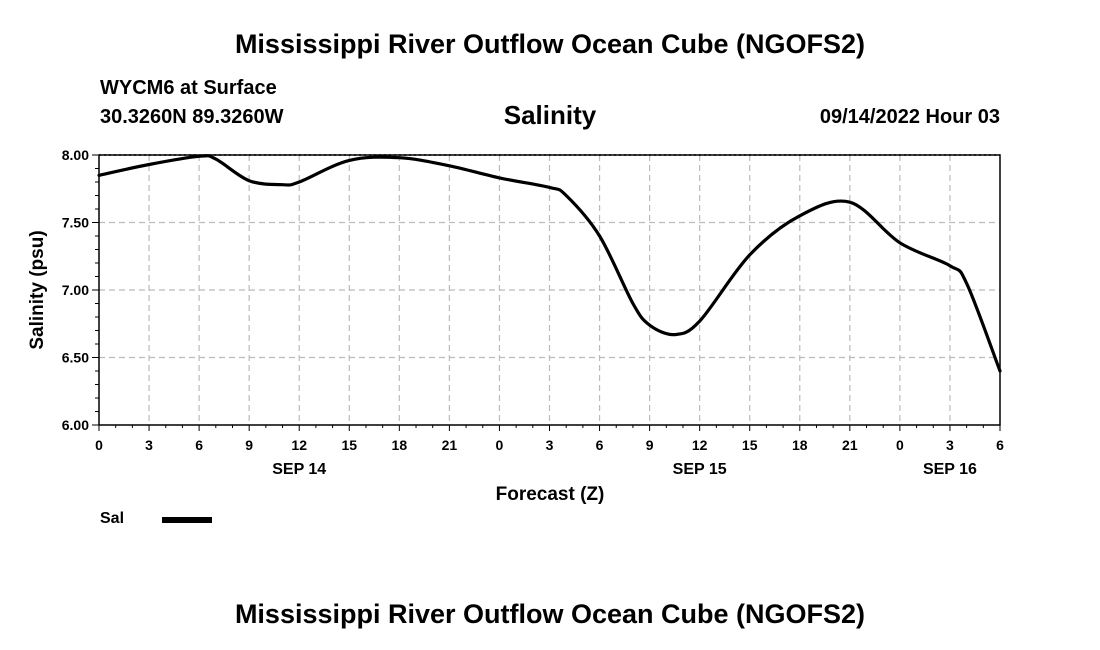 This screenshot has height=650, width=1100. I want to click on y-tick-label: 7.50, so click(75, 223).